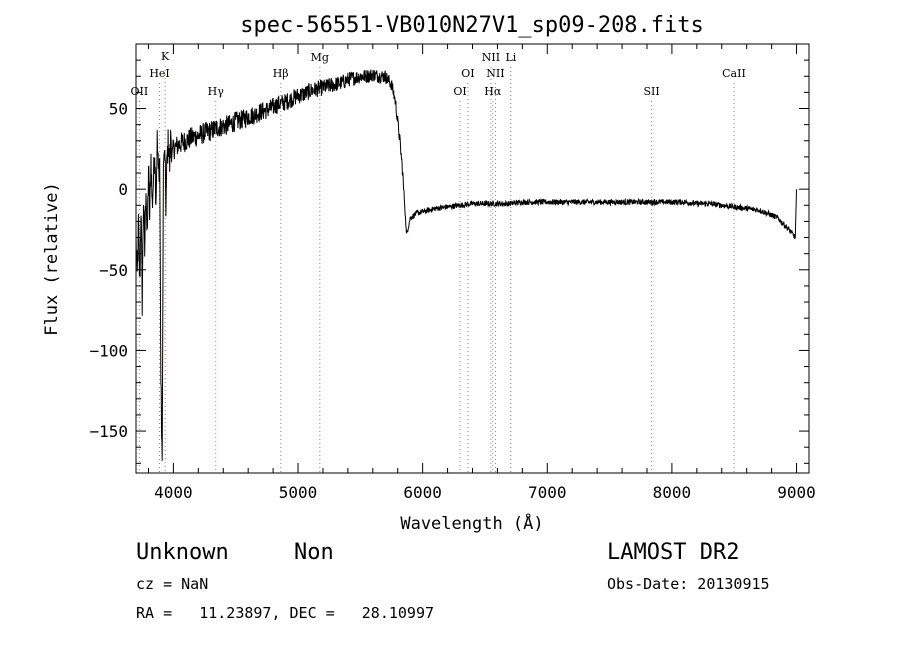 Image resolution: width=900 pixels, height=650 pixels. I want to click on line-marker-label: CaII, so click(734, 73).